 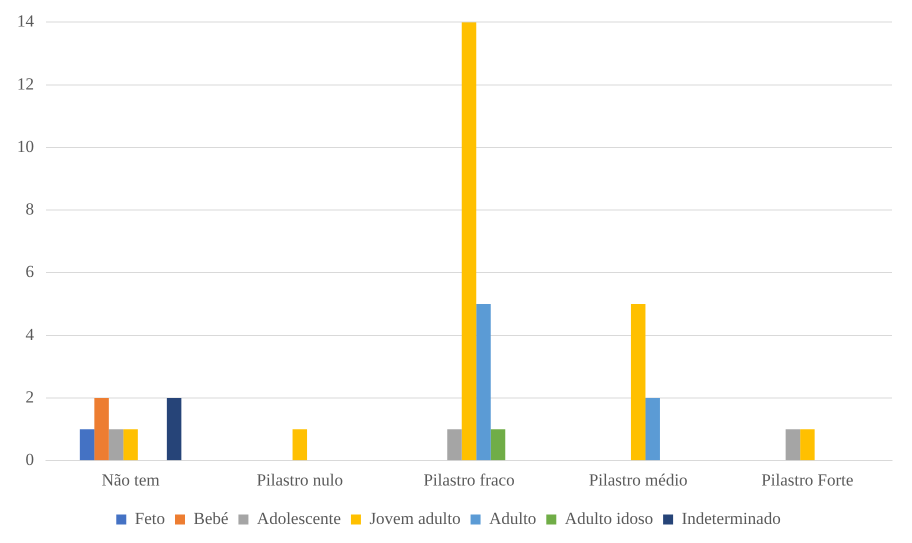 I want to click on y-tick-label: 0, so click(x=30, y=460).